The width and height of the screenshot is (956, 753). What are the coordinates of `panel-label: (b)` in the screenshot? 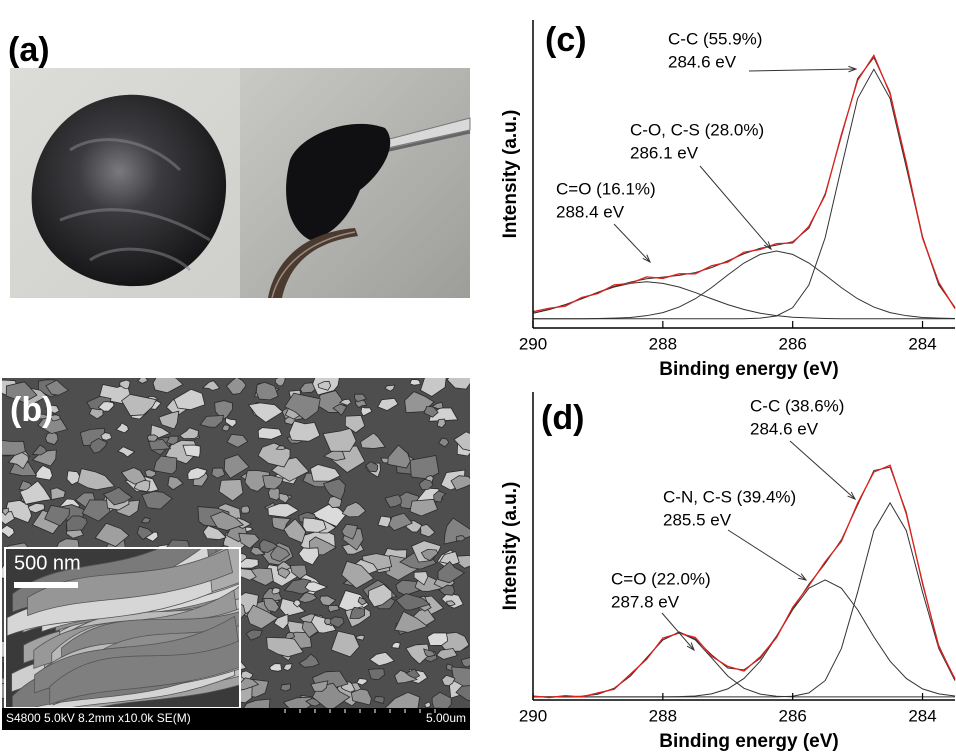 It's located at (31, 410).